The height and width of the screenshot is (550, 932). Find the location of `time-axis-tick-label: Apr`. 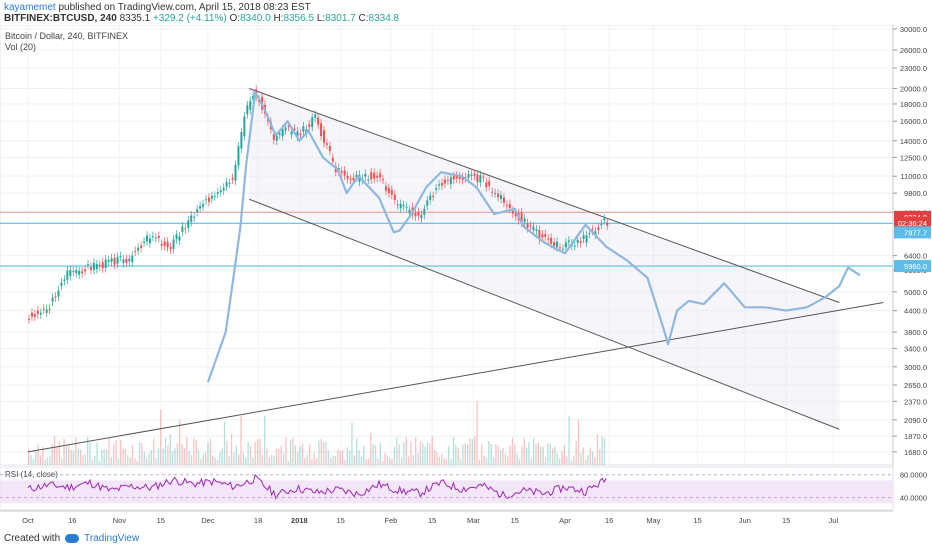

time-axis-tick-label: Apr is located at coordinates (565, 520).